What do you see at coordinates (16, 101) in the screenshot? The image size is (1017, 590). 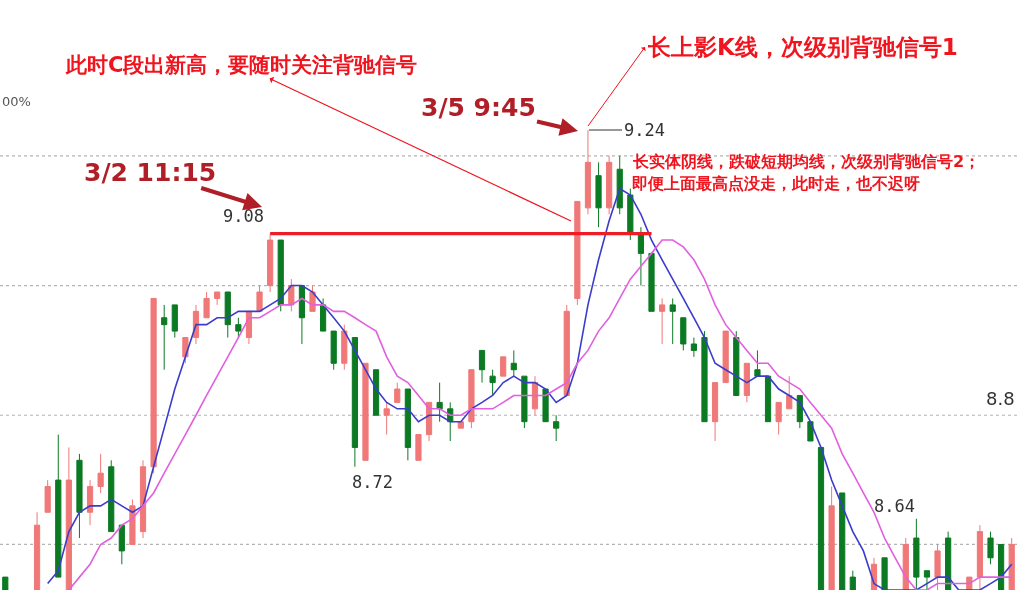 I see `text: 00%` at bounding box center [16, 101].